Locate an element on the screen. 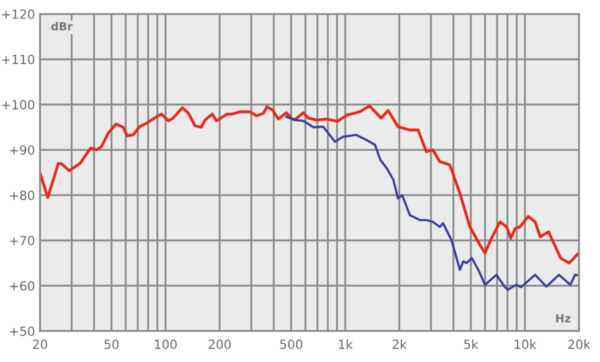 The width and height of the screenshot is (600, 362). x-tick-label: 20k is located at coordinates (579, 344).